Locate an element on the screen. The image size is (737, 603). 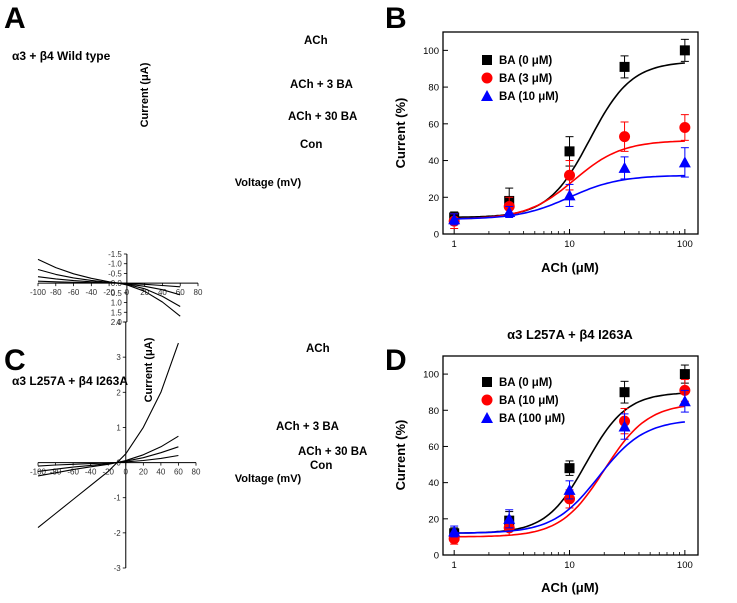
y-tick-label: 1 is located at coordinates (118, 427).